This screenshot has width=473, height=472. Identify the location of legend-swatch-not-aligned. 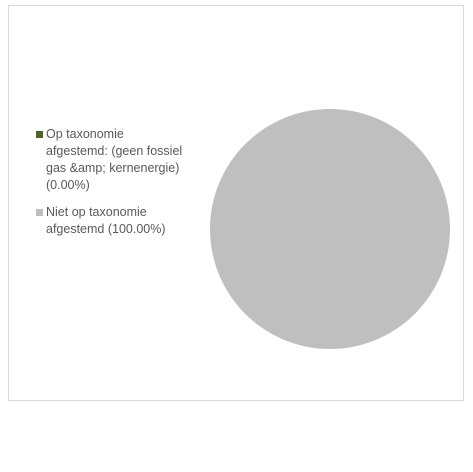
(39, 212).